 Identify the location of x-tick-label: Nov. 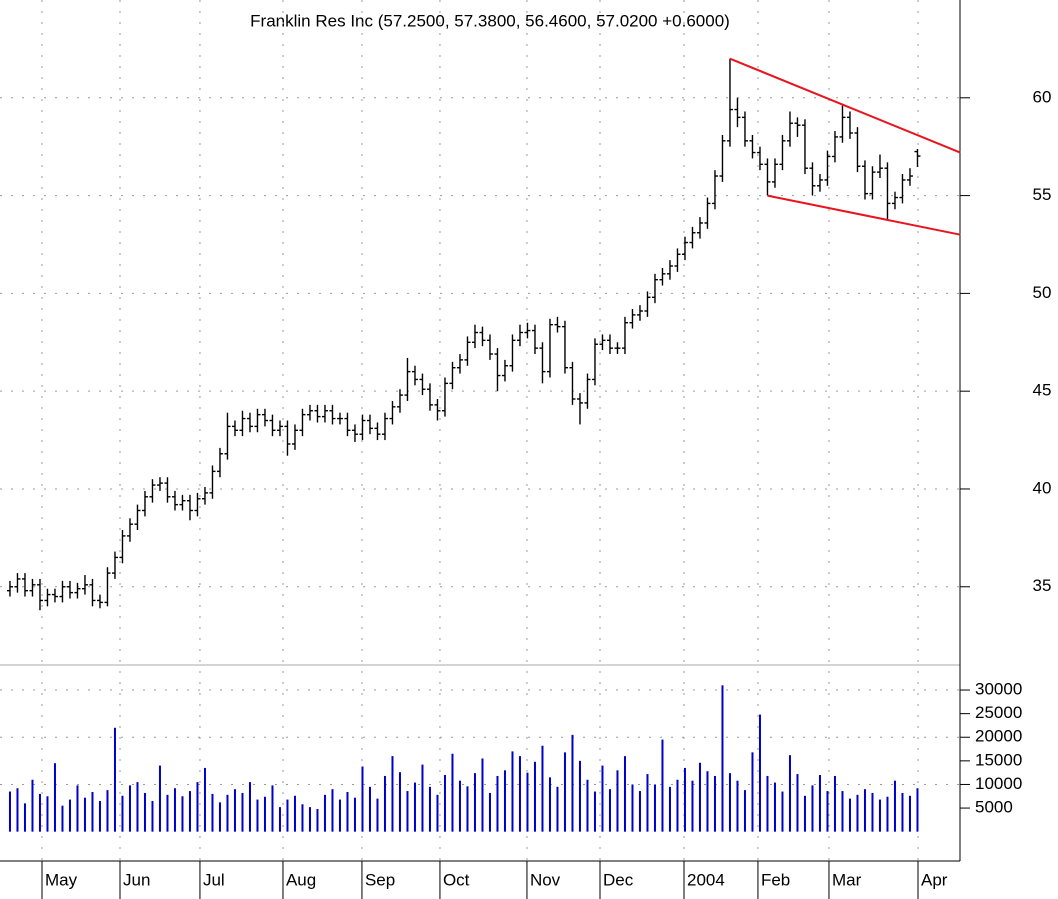
(545, 879).